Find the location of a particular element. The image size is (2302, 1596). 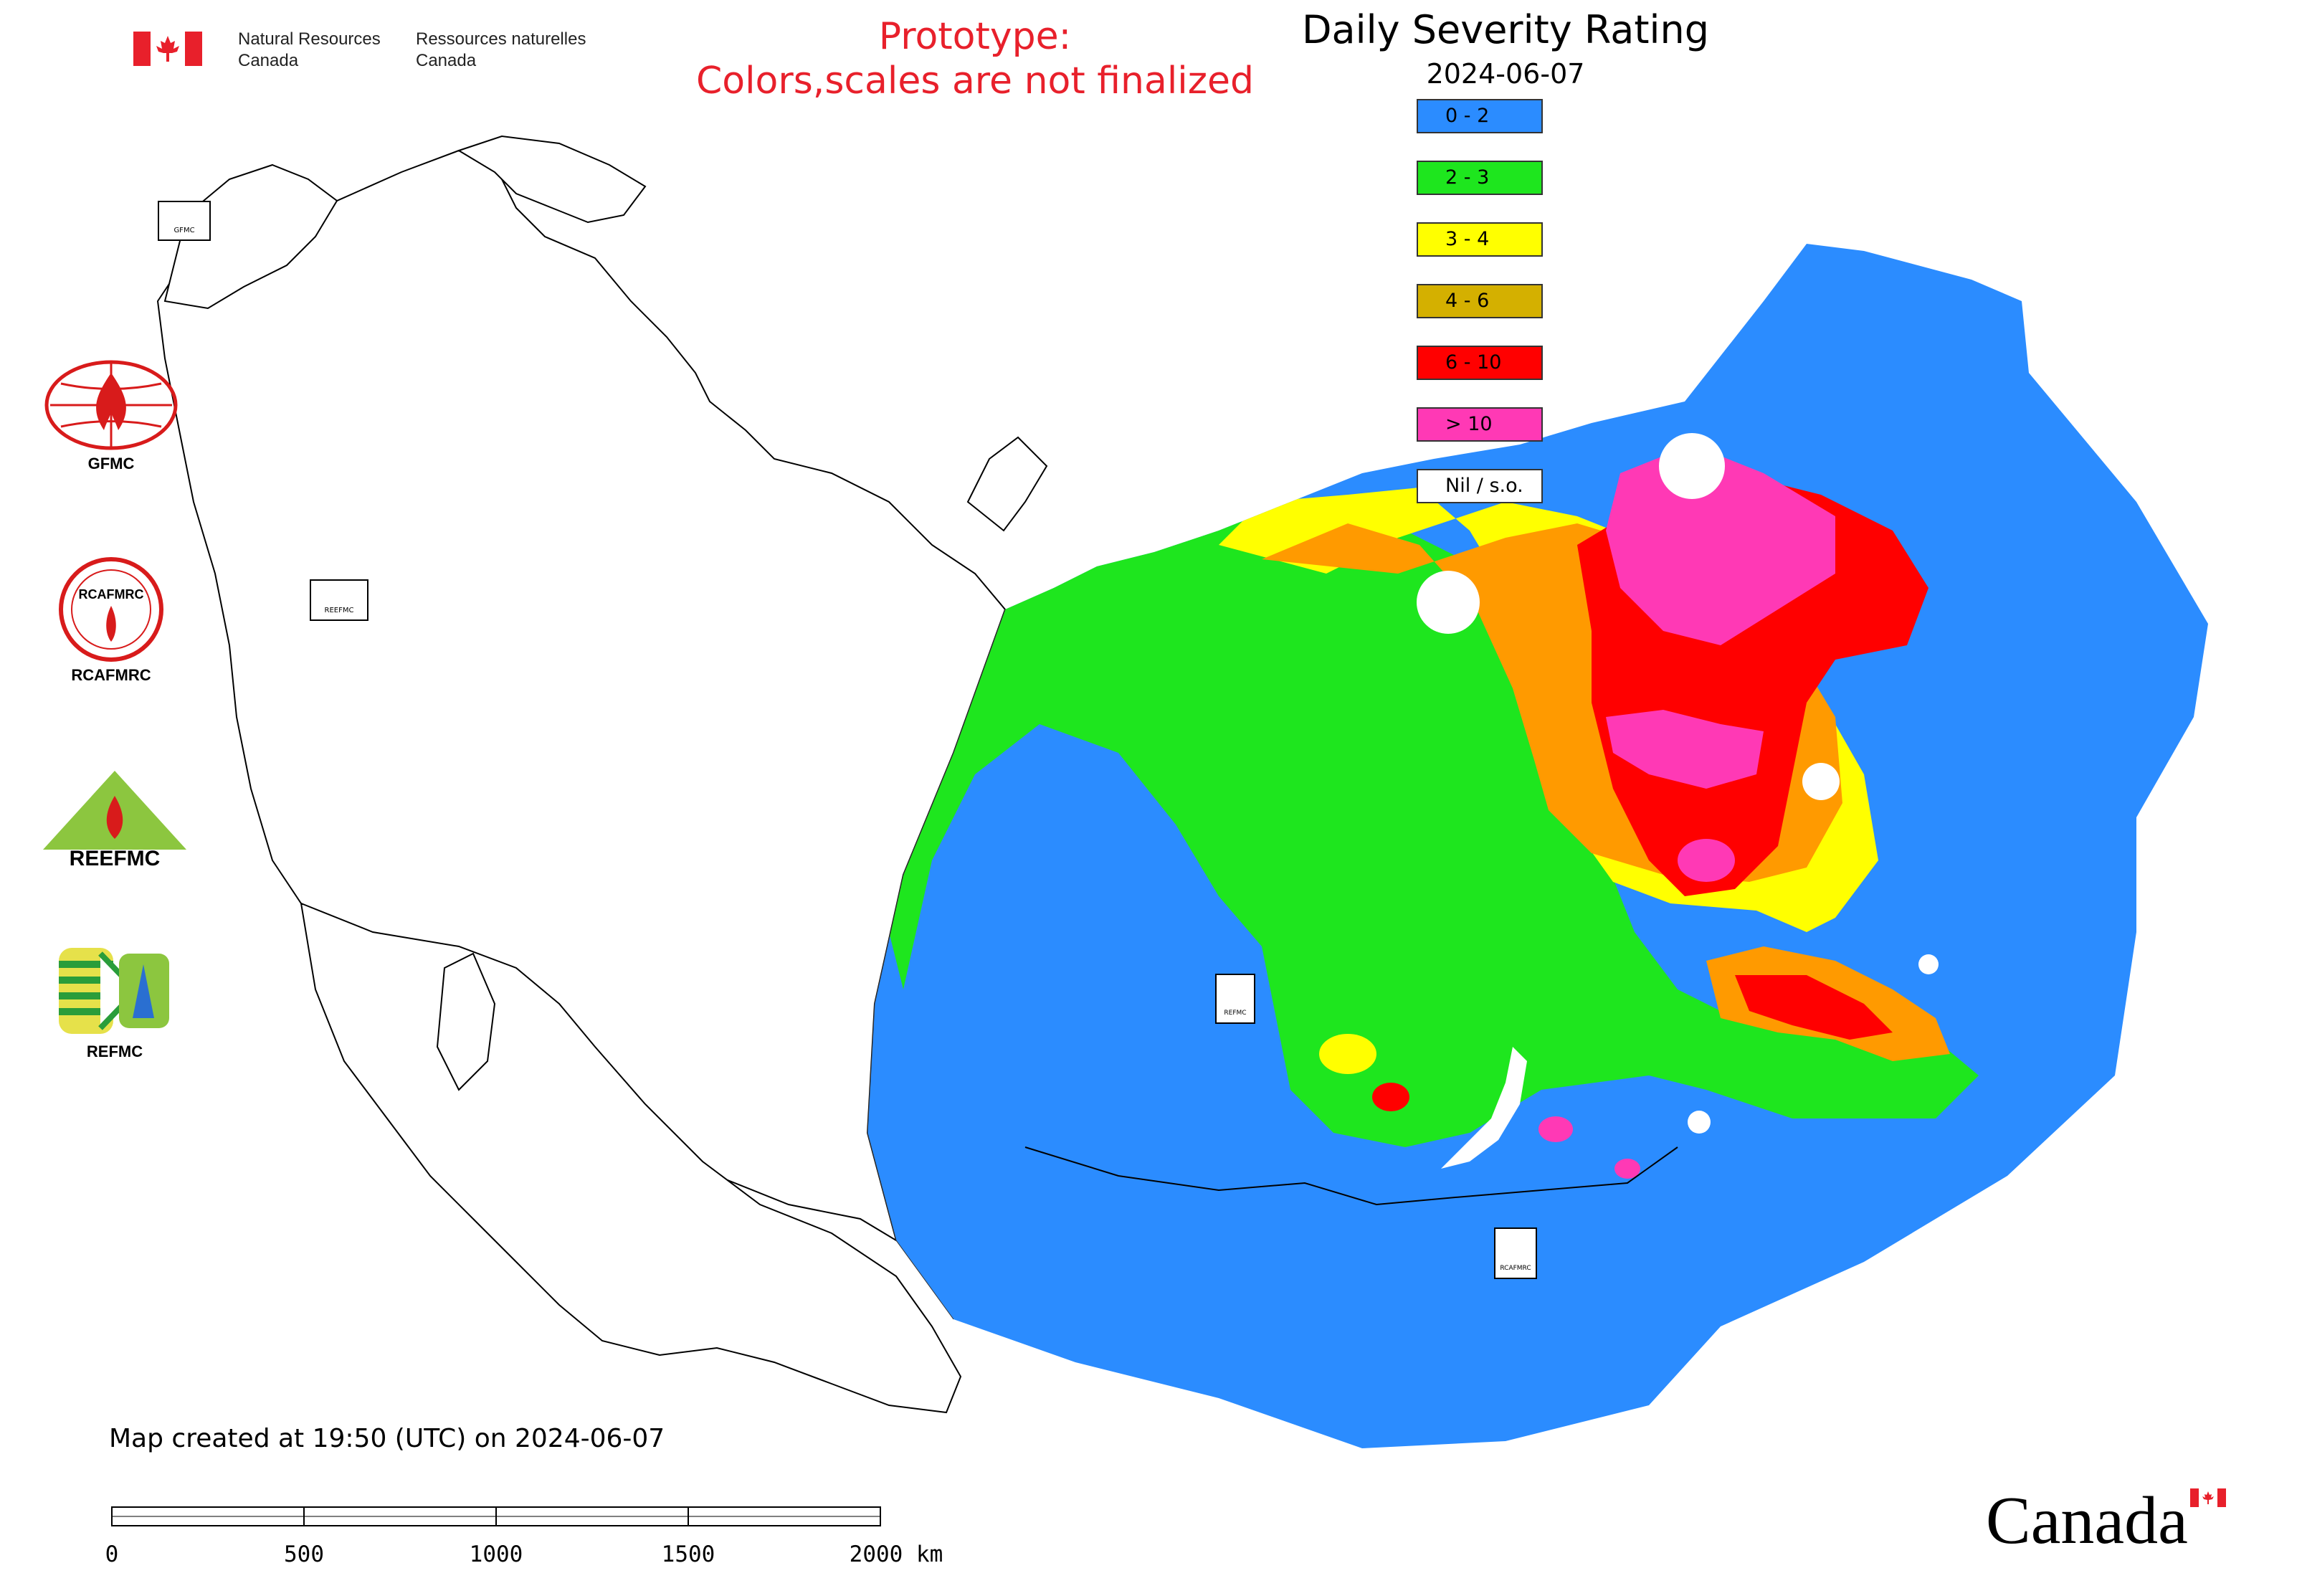

legend-item-6-10: 6 - 10 is located at coordinates (1480, 363).